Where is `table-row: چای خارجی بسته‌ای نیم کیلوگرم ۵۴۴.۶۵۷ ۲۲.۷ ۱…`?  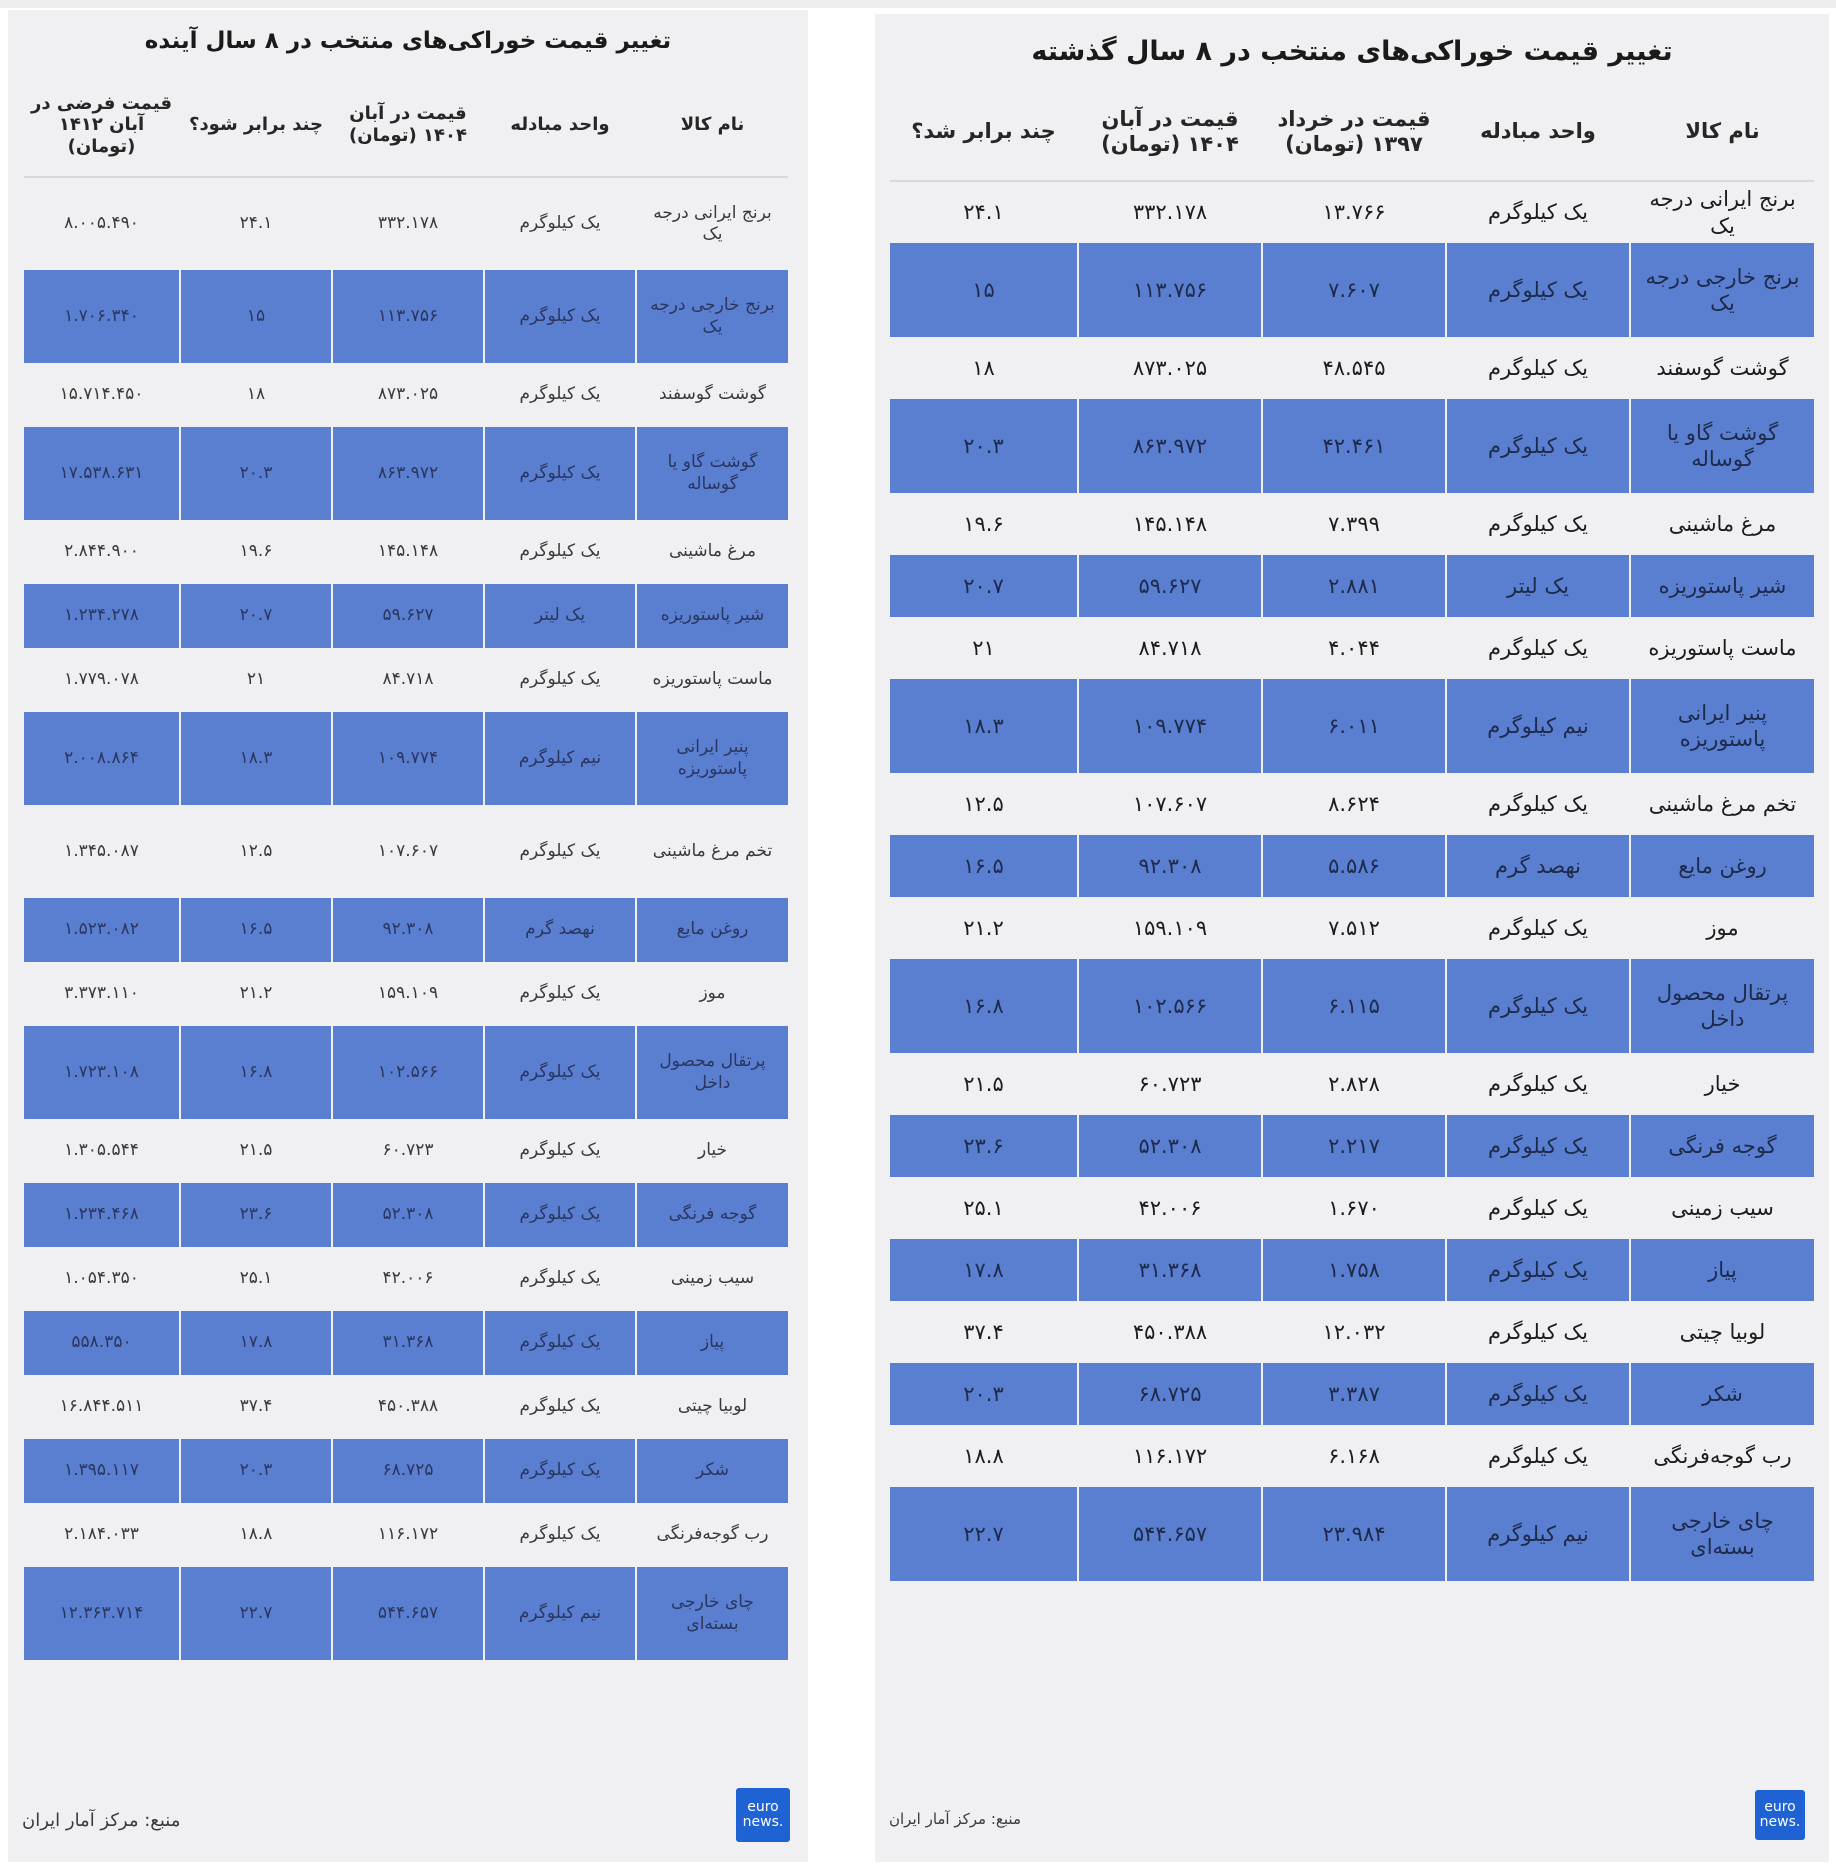
table-row: چای خارجی بسته‌ای نیم کیلوگرم ۵۴۴.۶۵۷ ۲۲.۷ ۱… is located at coordinates (406, 1613).